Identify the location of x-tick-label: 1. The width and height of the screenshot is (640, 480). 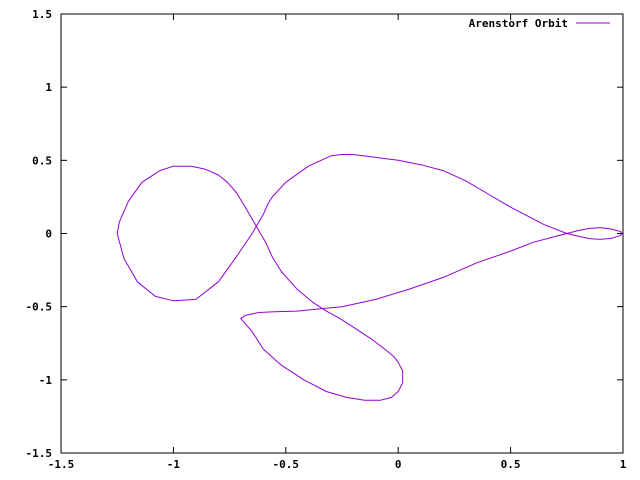
(623, 464).